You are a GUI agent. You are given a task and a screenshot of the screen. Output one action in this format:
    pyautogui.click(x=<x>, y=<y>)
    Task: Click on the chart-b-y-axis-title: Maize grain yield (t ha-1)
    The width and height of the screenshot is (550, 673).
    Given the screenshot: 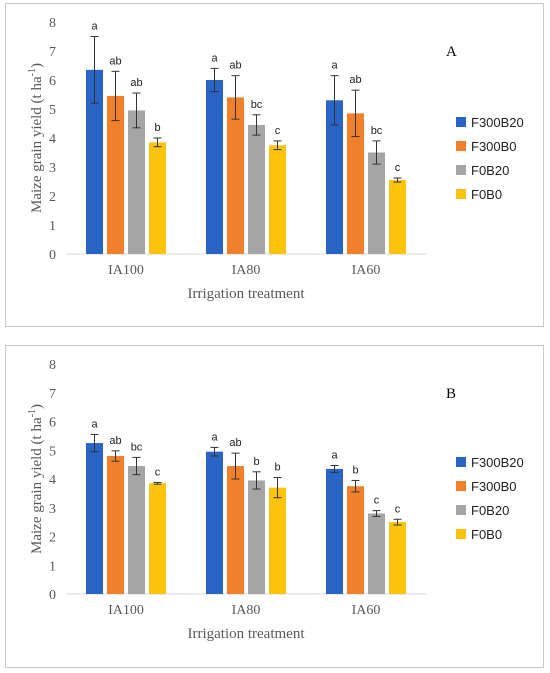 What is the action you would take?
    pyautogui.click(x=36, y=479)
    